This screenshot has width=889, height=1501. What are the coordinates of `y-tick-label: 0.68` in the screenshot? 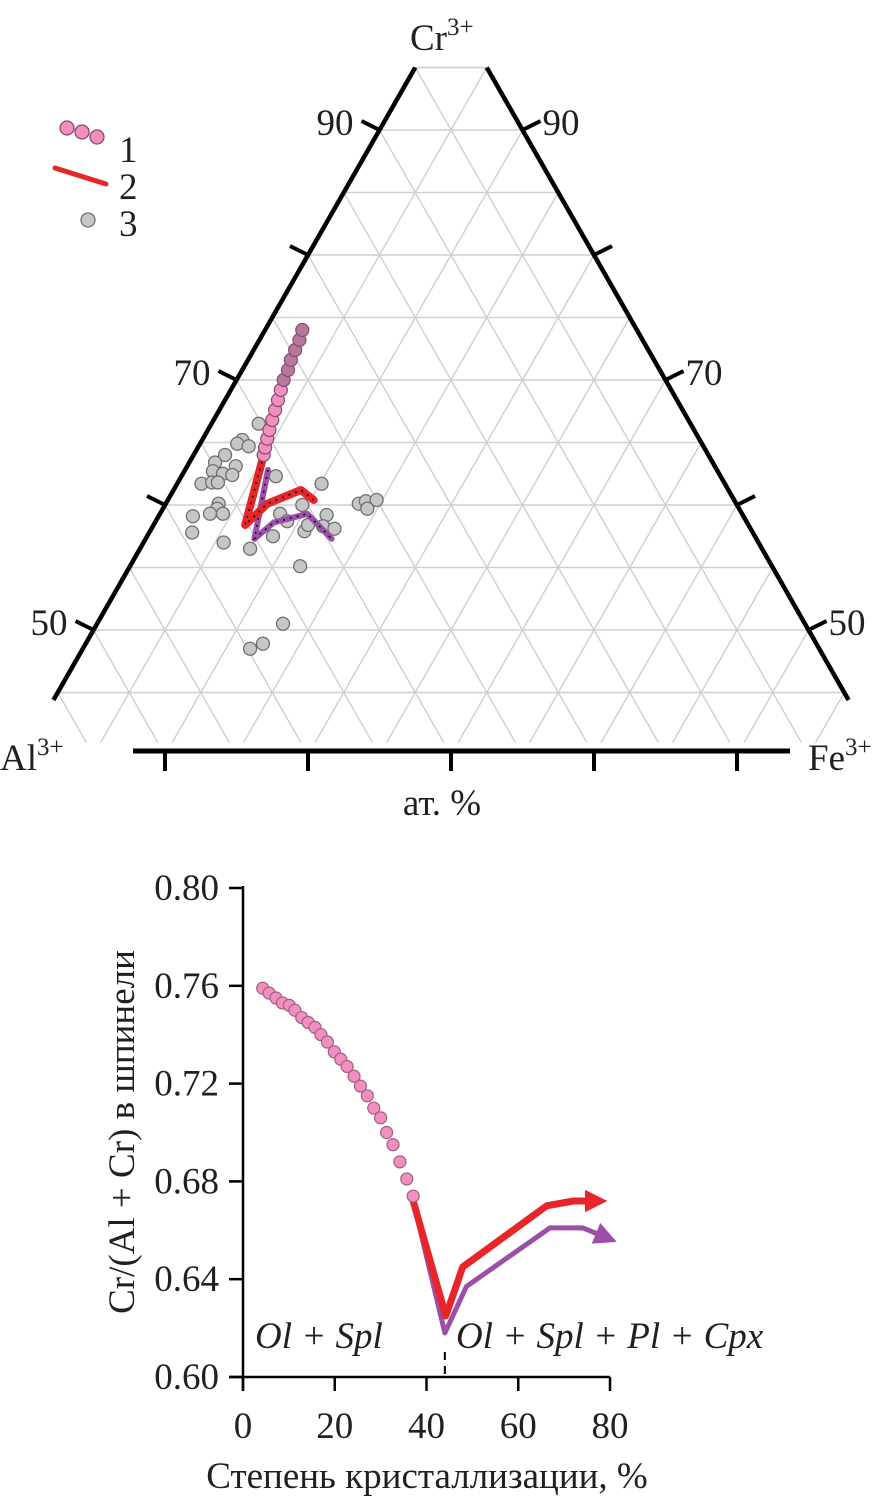 It's located at (186, 1181).